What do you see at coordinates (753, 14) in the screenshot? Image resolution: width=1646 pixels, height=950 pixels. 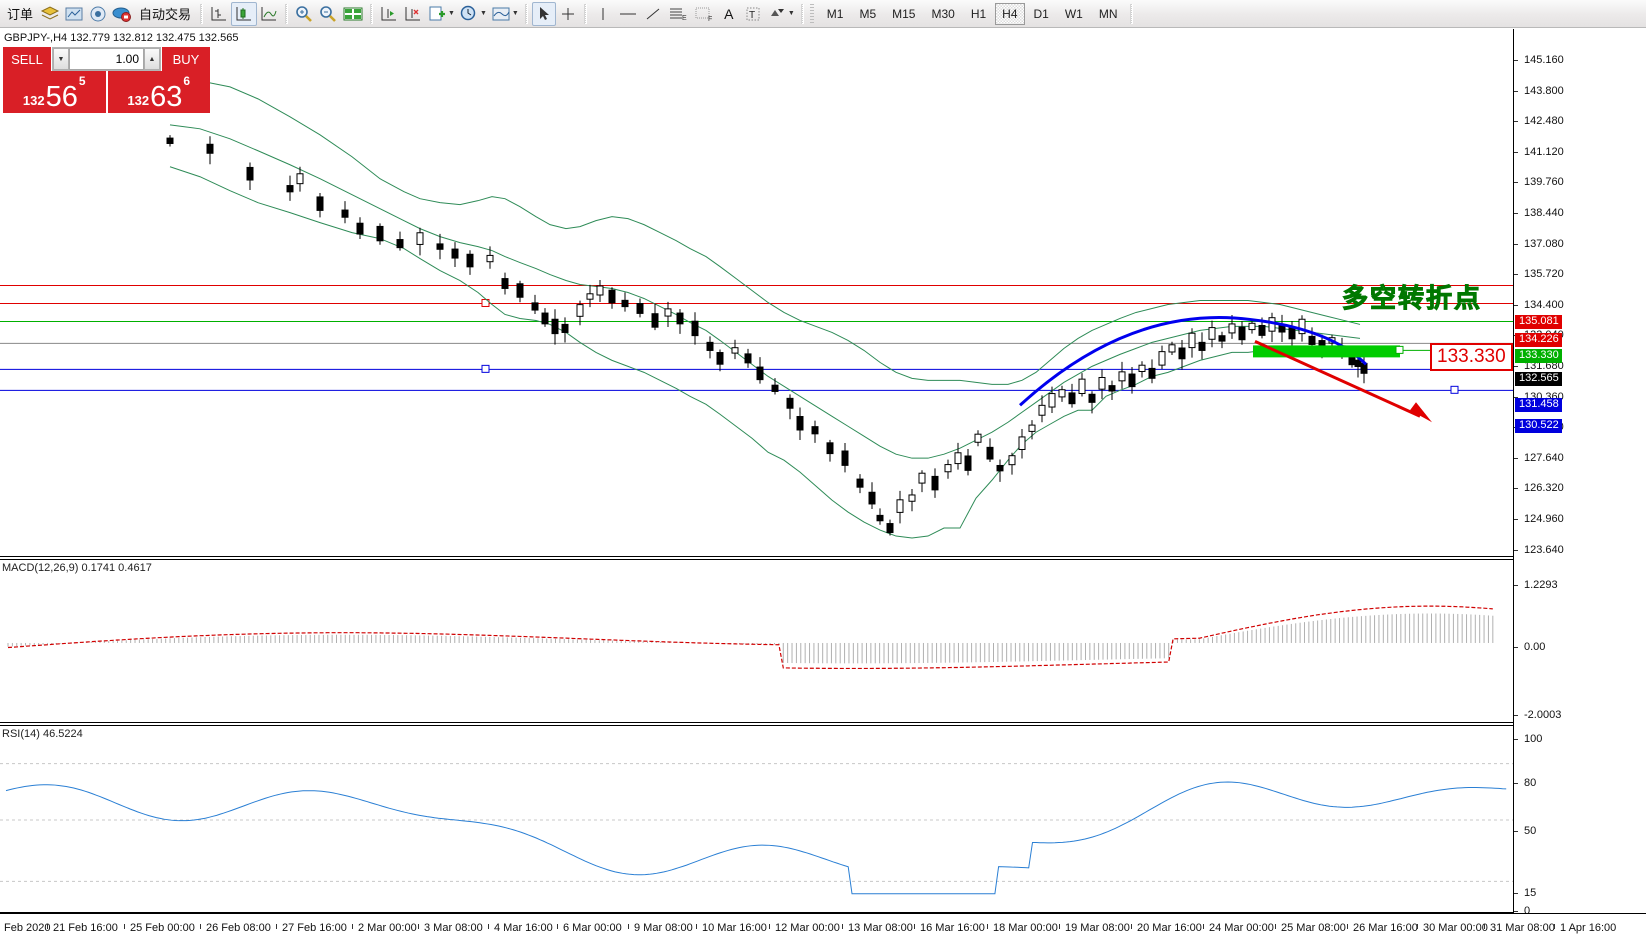 I see `text-label-icon: T` at bounding box center [753, 14].